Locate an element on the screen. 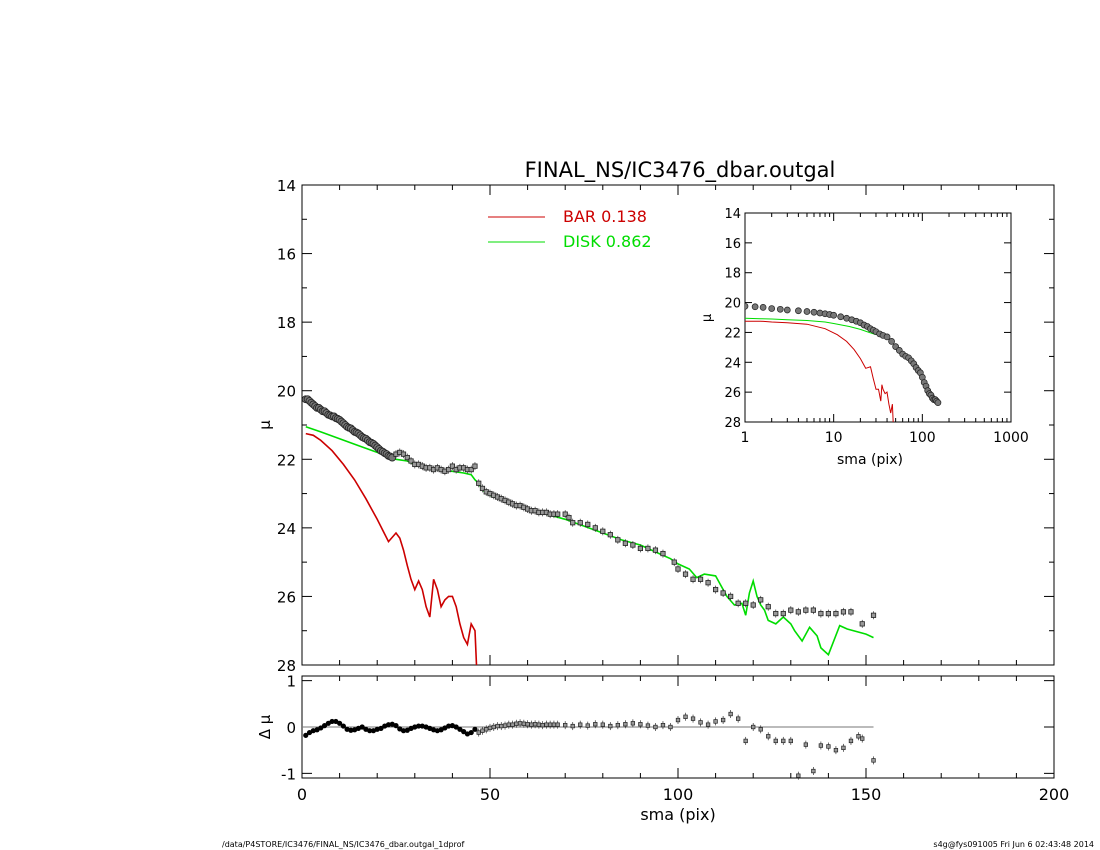 This screenshot has height=850, width=1100. residual-xtick-label: 150 is located at coordinates (866, 794).